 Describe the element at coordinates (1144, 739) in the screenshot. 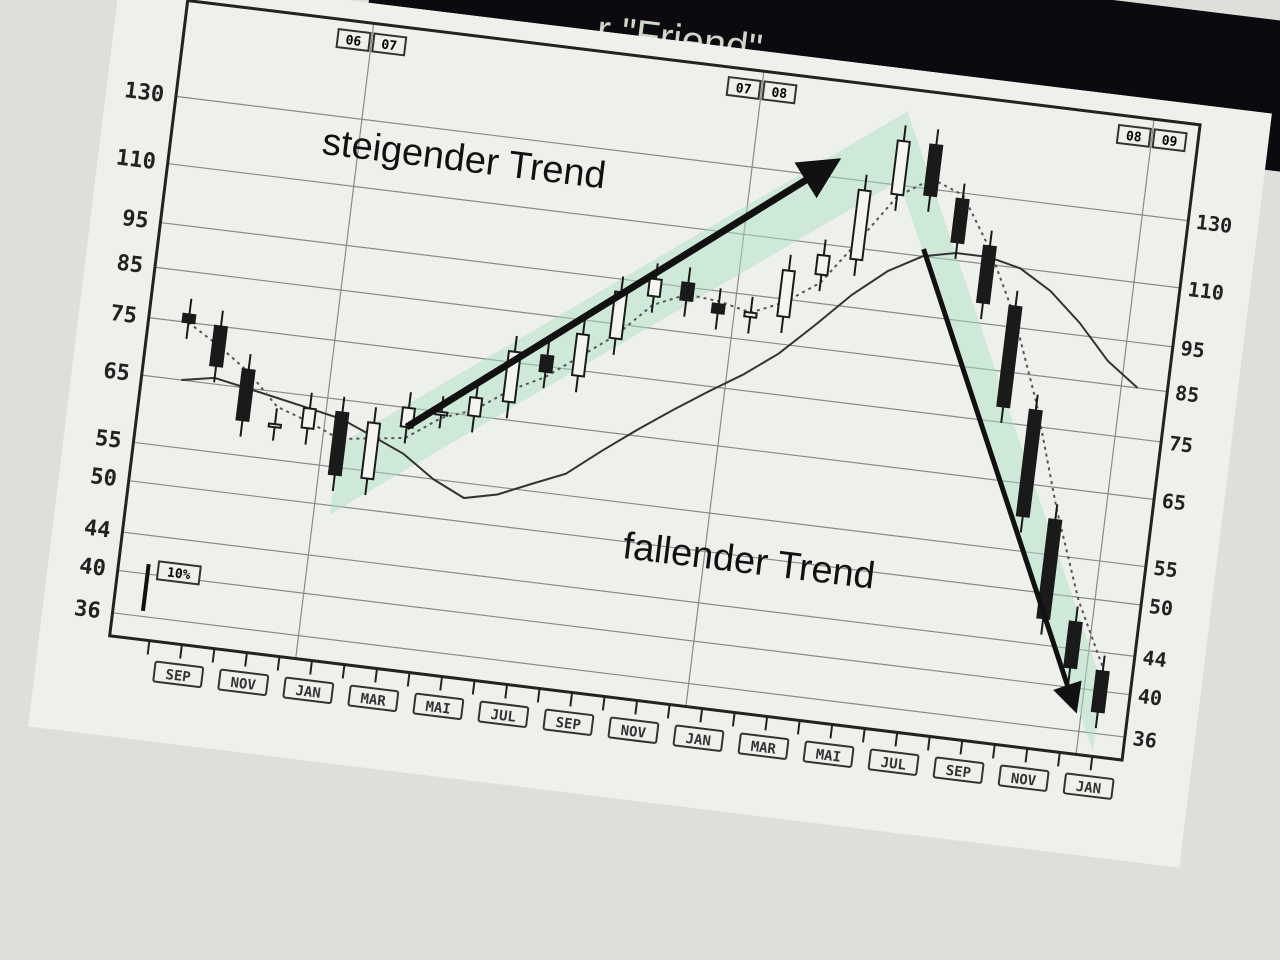

I see `y-tick-label-right: 36` at that location.